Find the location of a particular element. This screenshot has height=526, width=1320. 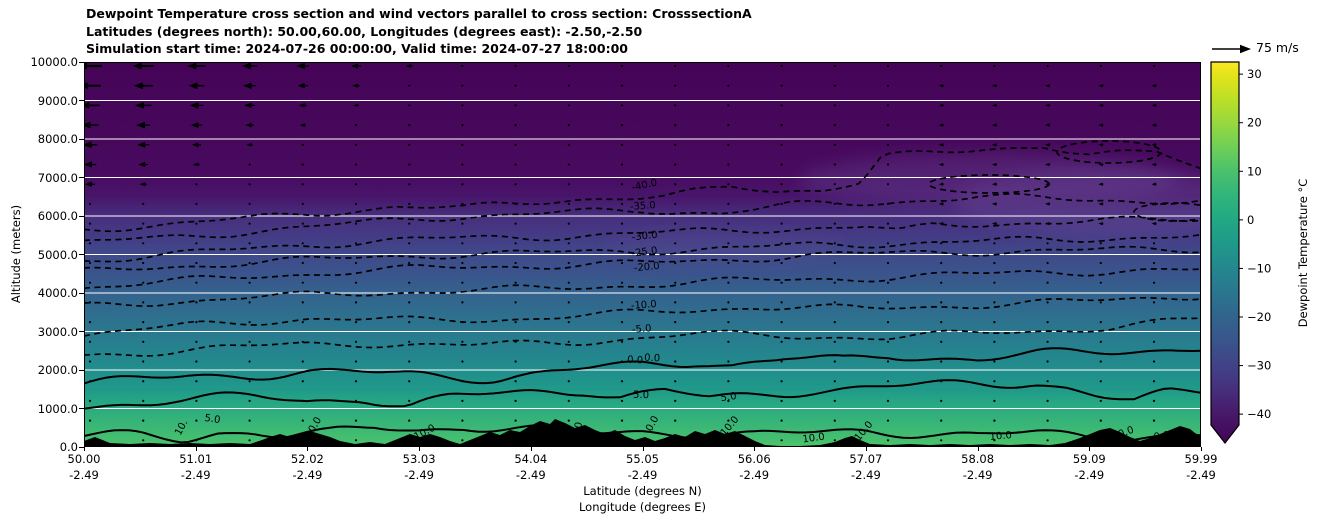

y-tick-label: 6000.0 is located at coordinates (57, 216).